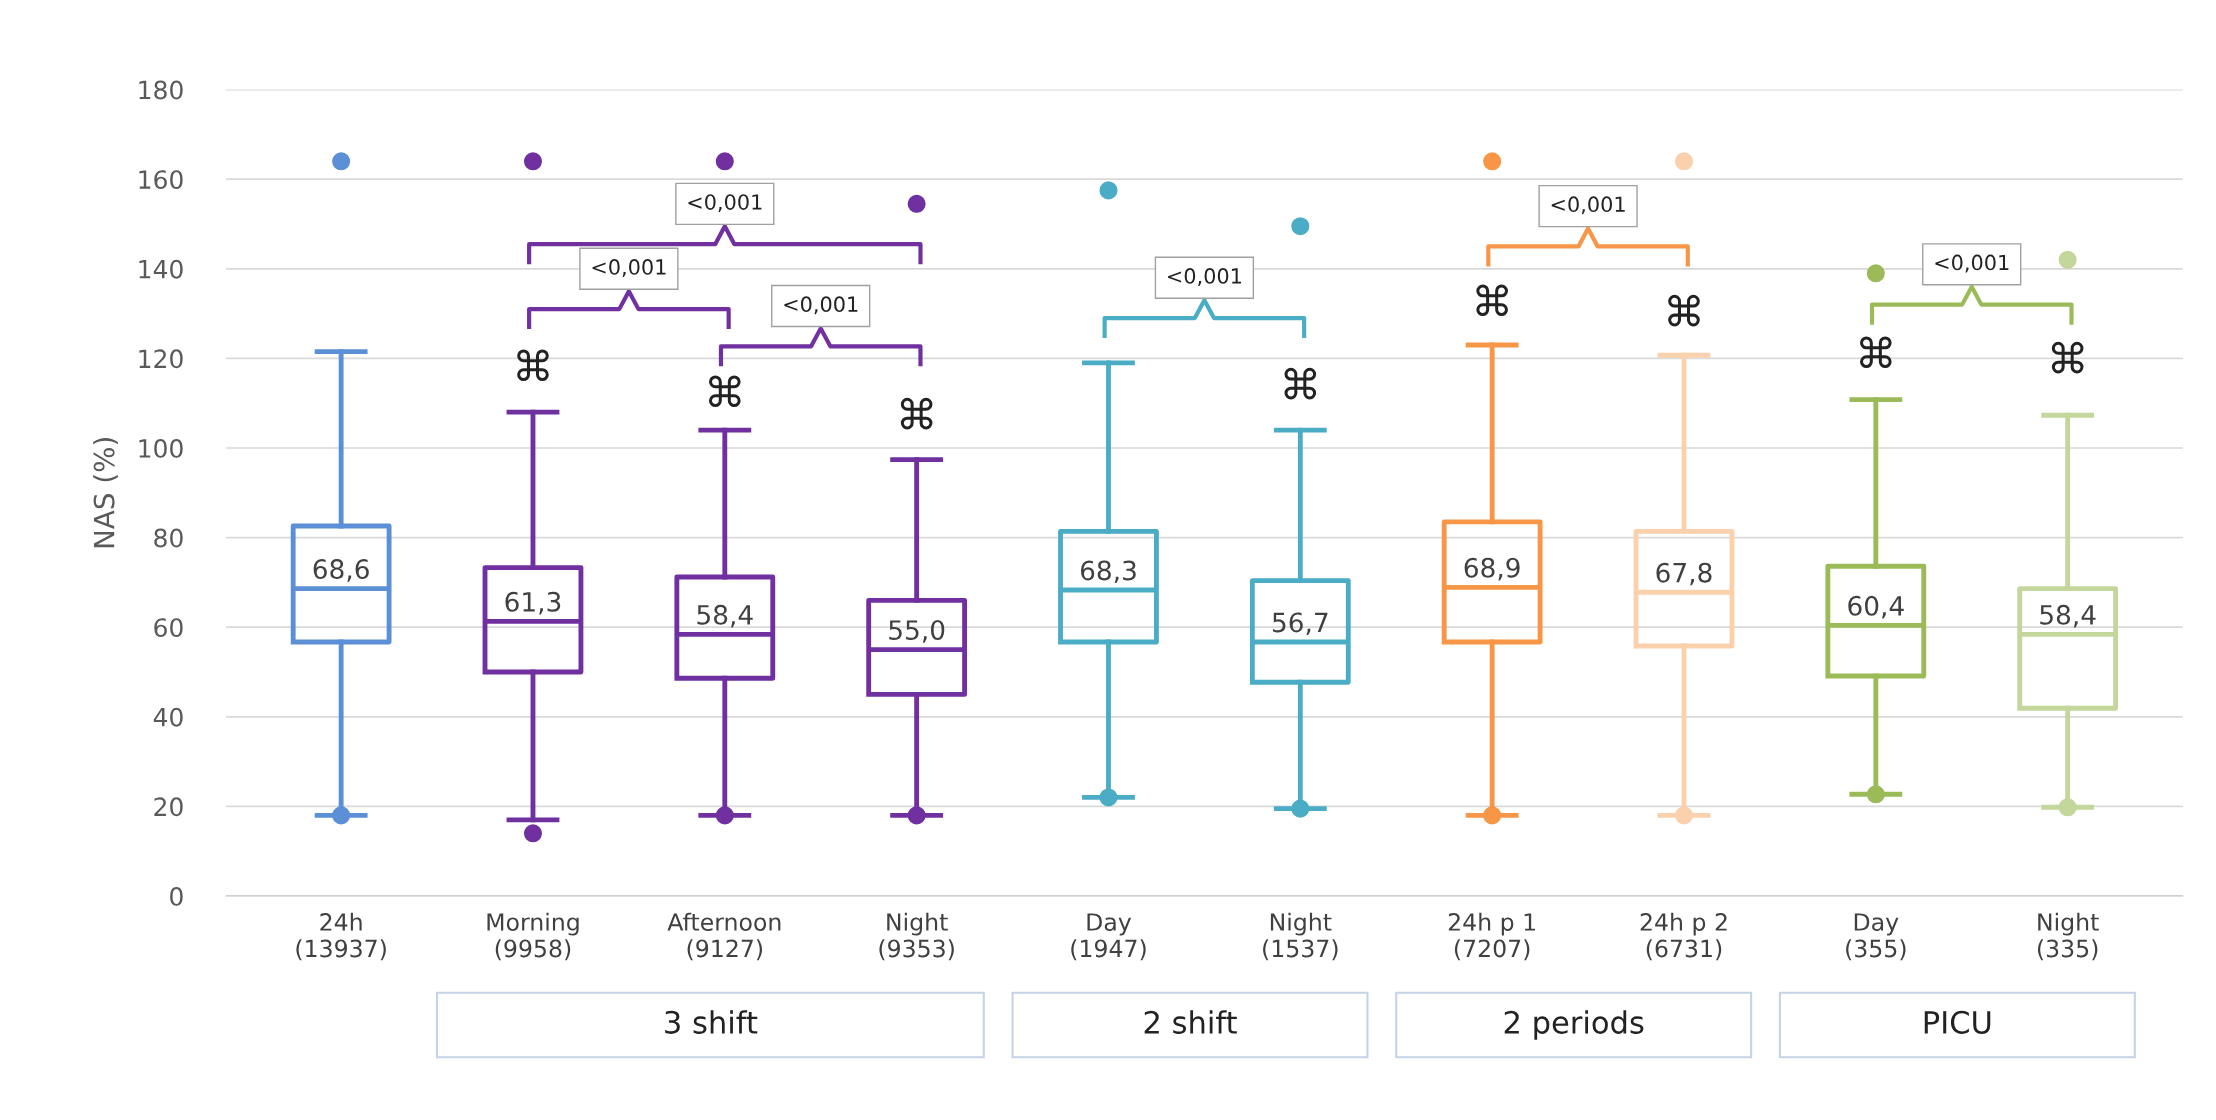 This screenshot has width=2216, height=1120. Describe the element at coordinates (1876, 607) in the screenshot. I see `text: 60,4` at that location.